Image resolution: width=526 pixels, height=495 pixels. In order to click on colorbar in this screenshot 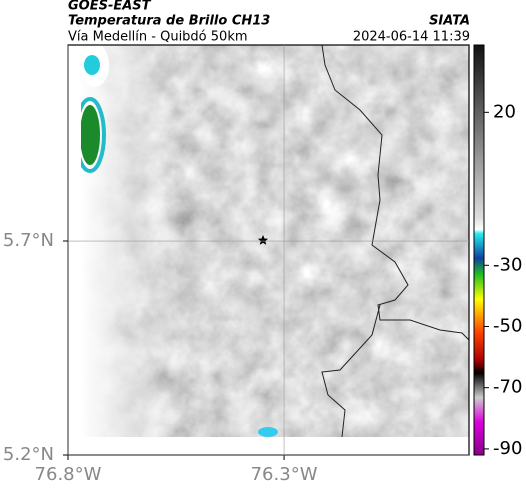, I will do `click(479, 250)`.